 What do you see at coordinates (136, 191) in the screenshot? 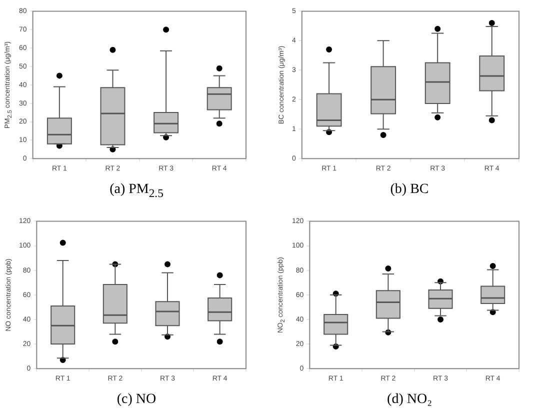
I see `text: (a) PM$_{2.5}$` at bounding box center [136, 191].